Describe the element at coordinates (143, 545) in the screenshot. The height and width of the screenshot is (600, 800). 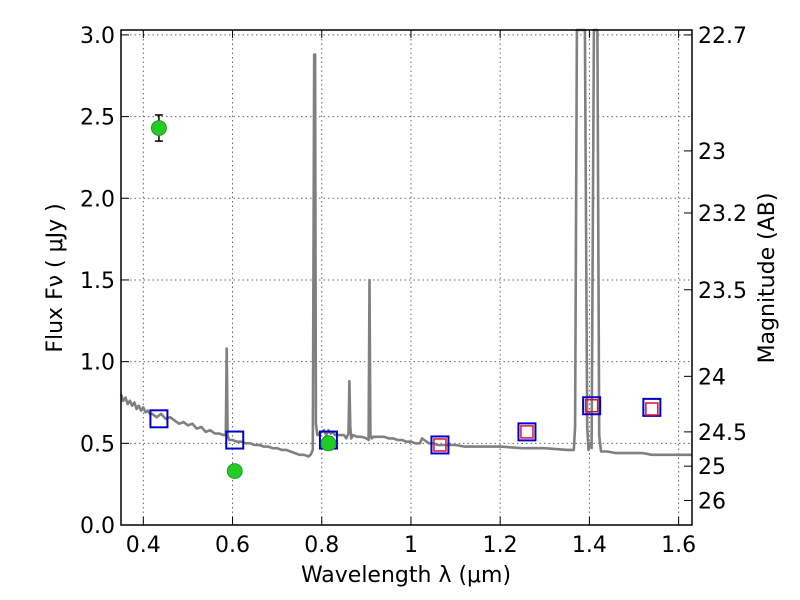
I see `x-tick-label: 0.4` at that location.